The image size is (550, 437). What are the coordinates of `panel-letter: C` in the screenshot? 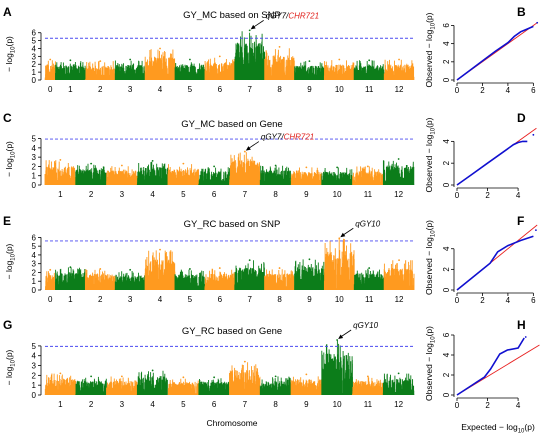 It's located at (7, 118).